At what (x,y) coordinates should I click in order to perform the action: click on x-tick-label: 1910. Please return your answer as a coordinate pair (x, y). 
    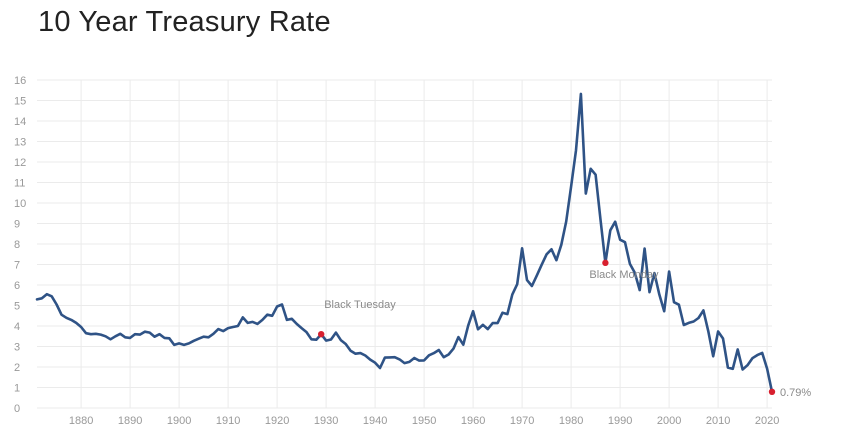
    Looking at the image, I should click on (228, 421).